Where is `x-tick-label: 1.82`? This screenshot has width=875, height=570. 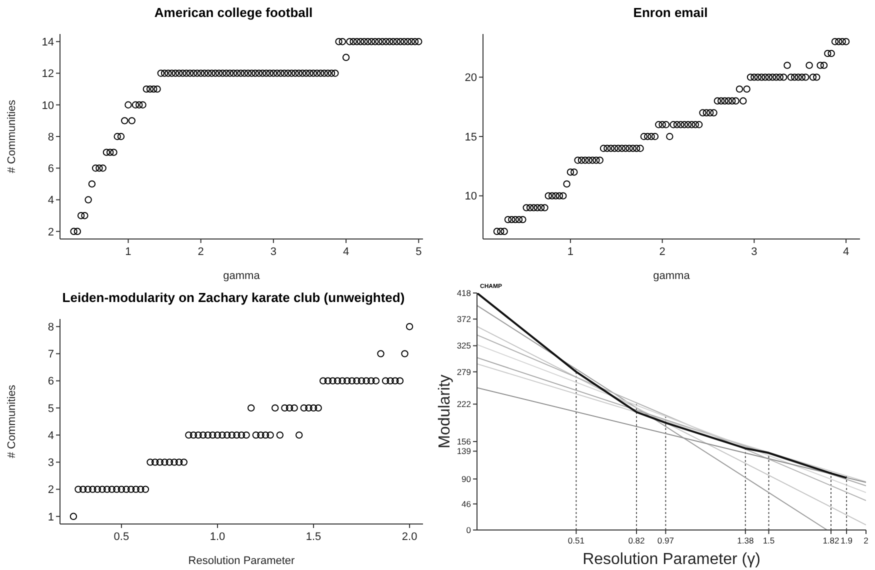
x-tick-label: 1.82 is located at coordinates (831, 541).